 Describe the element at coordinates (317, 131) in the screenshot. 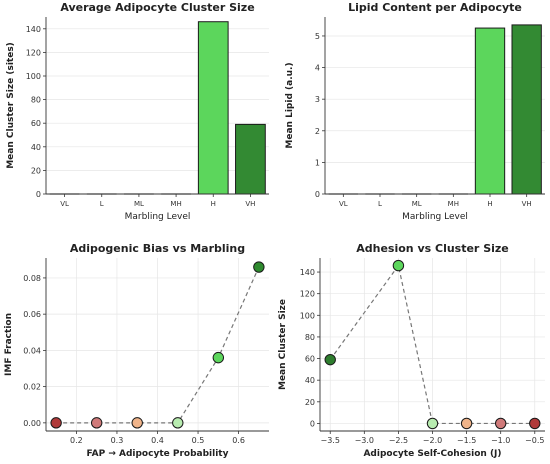

I see `y-tick-label: 2` at that location.